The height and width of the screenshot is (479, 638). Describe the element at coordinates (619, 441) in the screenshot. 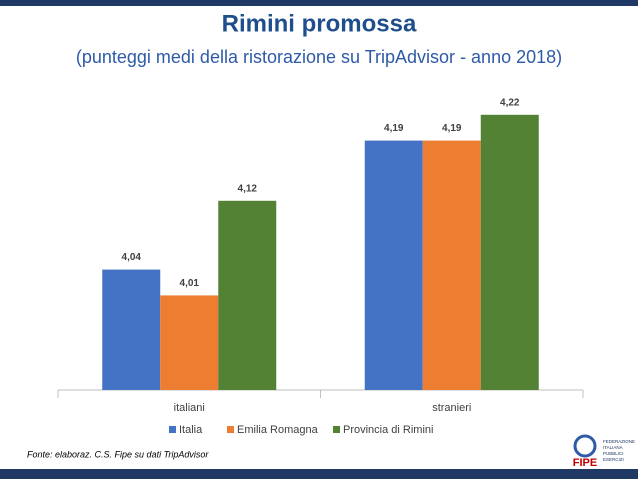

I see `logo-text: FEDERAZIONE` at that location.